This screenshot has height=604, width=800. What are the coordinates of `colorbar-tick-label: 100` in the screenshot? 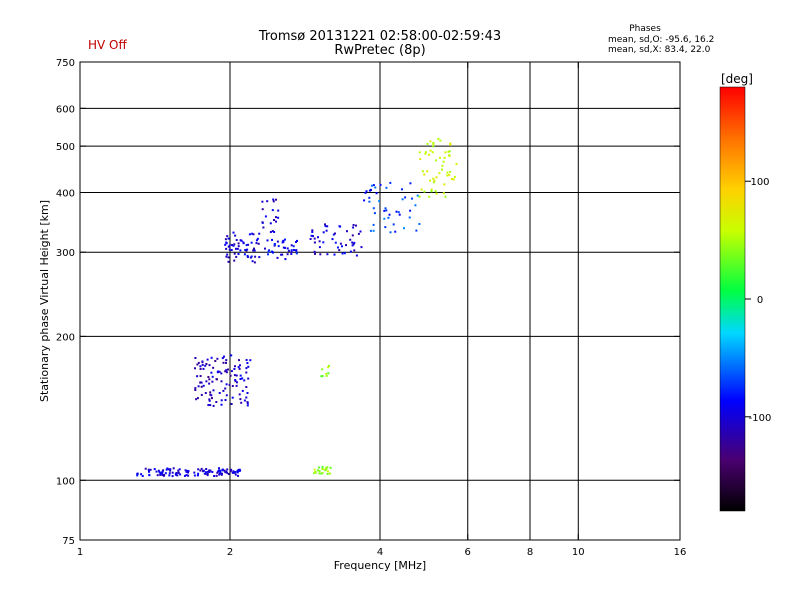 It's located at (759, 182).